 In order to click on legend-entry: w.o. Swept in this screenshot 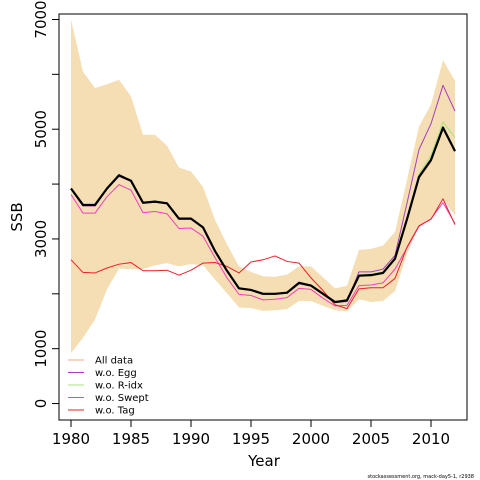, I will do `click(122, 398)`.